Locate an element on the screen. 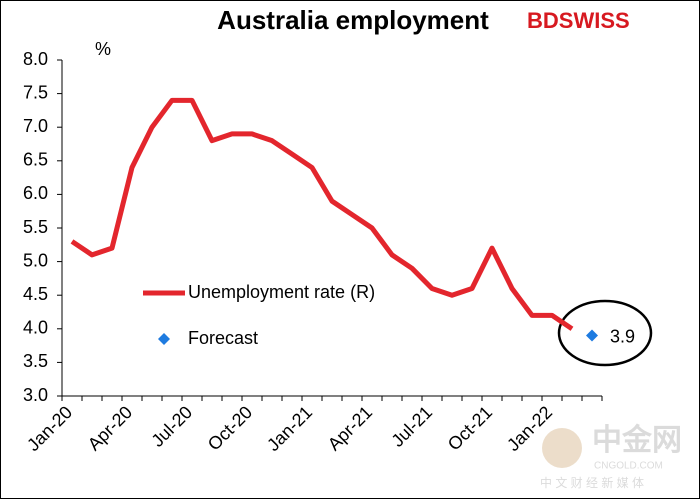 Image resolution: width=700 pixels, height=504 pixels. y-tick-label: 5.5 is located at coordinates (35, 227).